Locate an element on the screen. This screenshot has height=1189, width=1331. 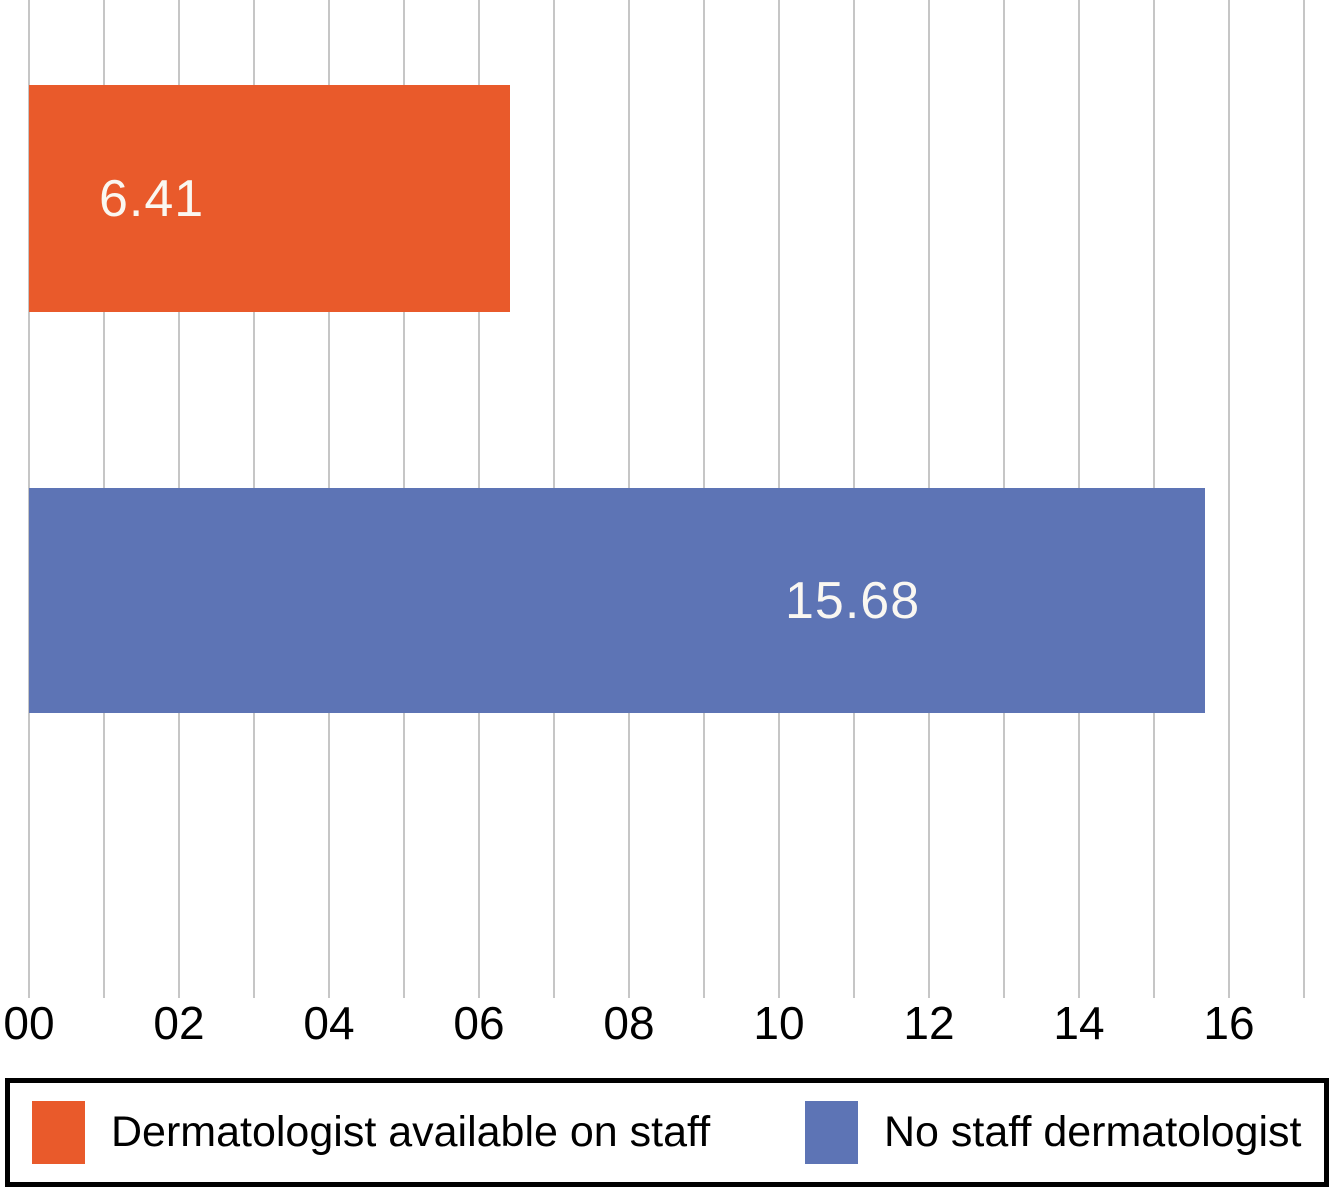
x-axis-tick-label: 06 is located at coordinates (479, 1023).